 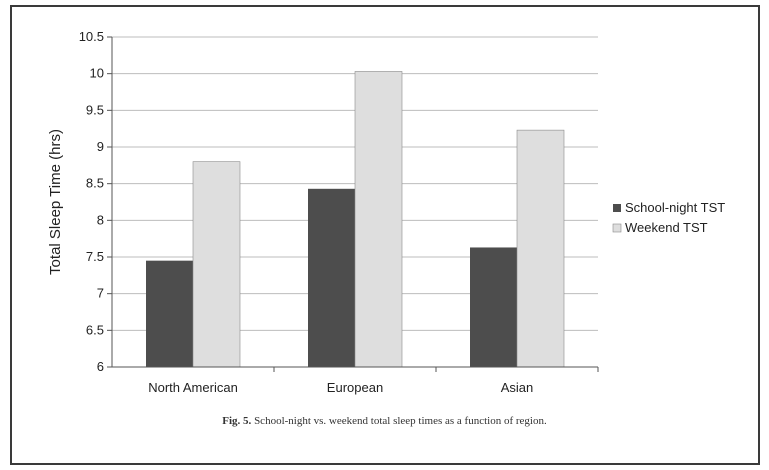 I want to click on y-tick-label: 8, so click(x=100, y=219).